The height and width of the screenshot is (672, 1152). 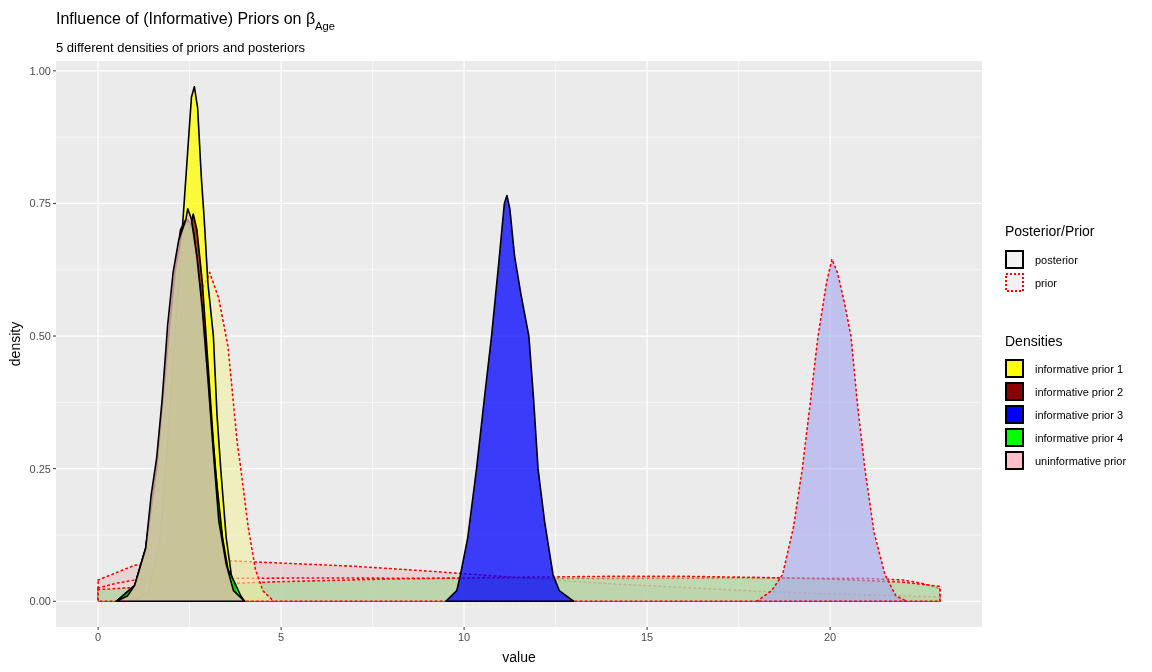 I want to click on legend-label: uninformative prior, so click(x=1081, y=461).